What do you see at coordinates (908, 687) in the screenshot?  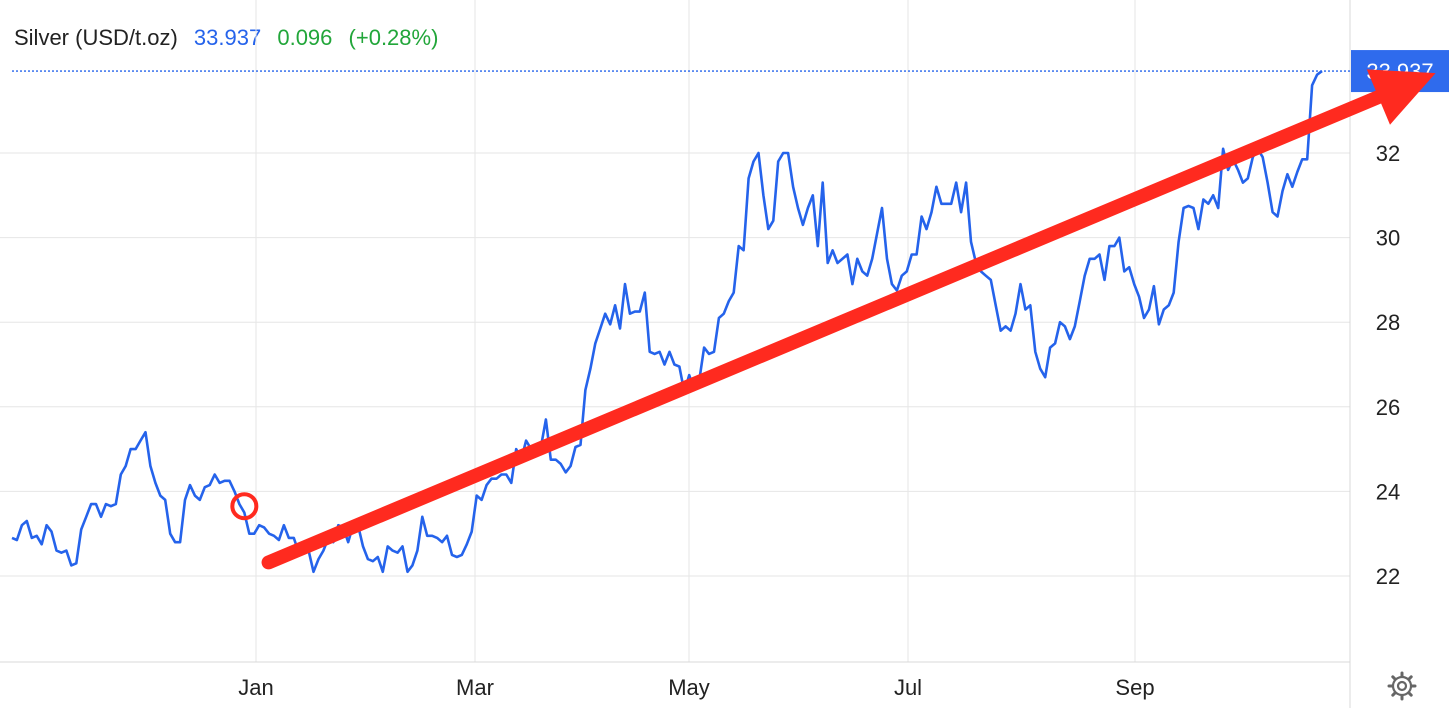 I see `x-tick-label: Jul` at bounding box center [908, 687].